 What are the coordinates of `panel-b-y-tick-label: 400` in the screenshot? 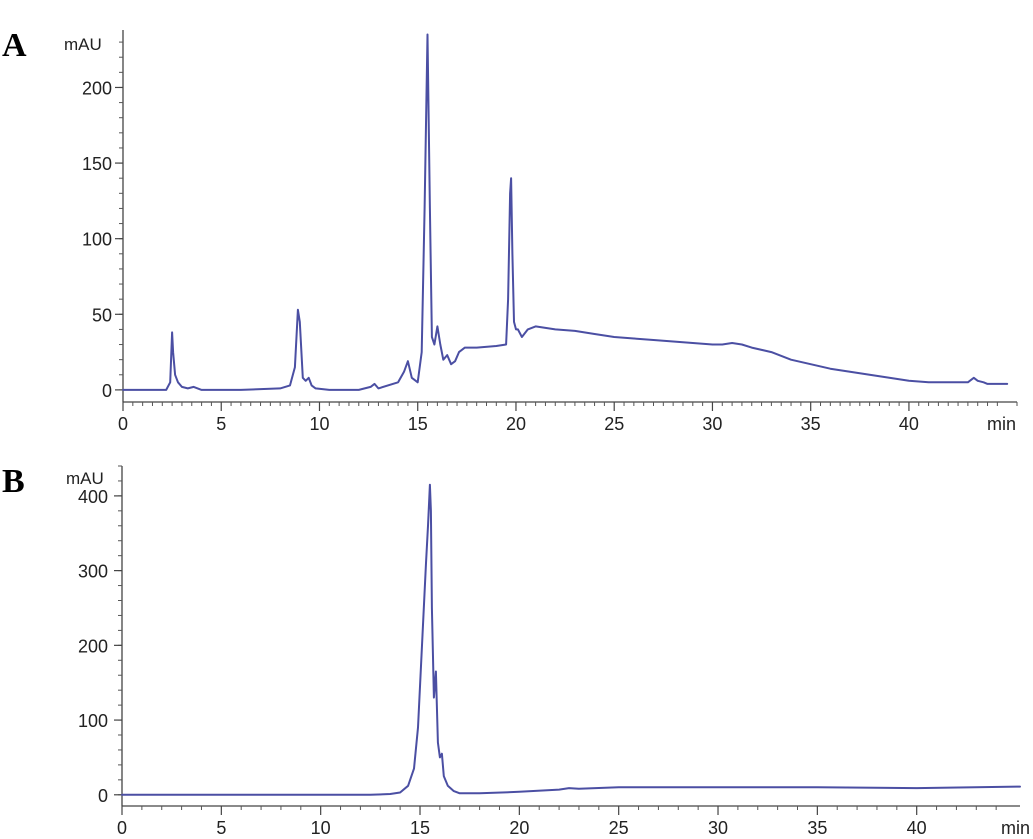 It's located at (93, 497).